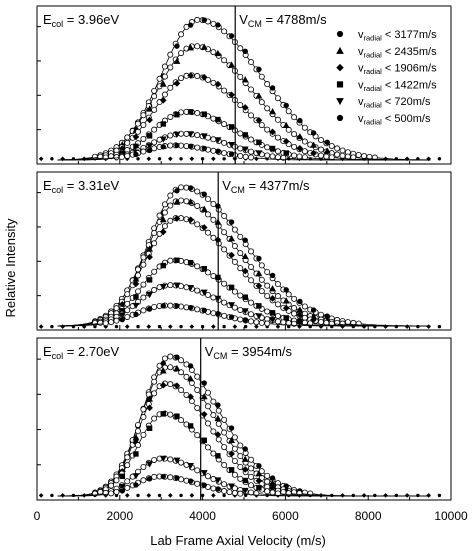 The height and width of the screenshot is (551, 474). What do you see at coordinates (283, 20) in the screenshot?
I see `vcm-label: VCM = 4788m/s` at bounding box center [283, 20].